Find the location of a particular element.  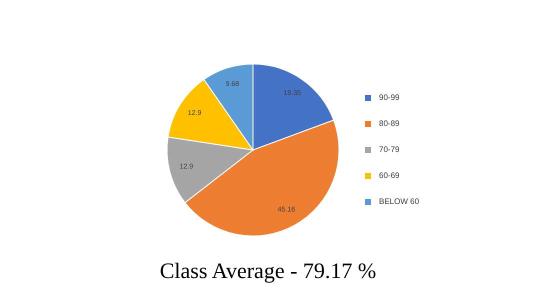

legend-label: 70-79 is located at coordinates (389, 149).